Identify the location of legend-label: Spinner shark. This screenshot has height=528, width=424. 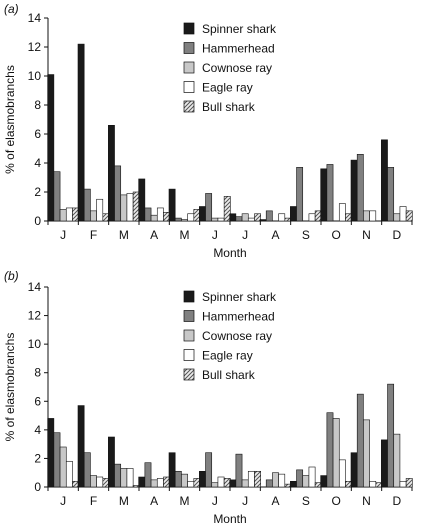
(239, 29).